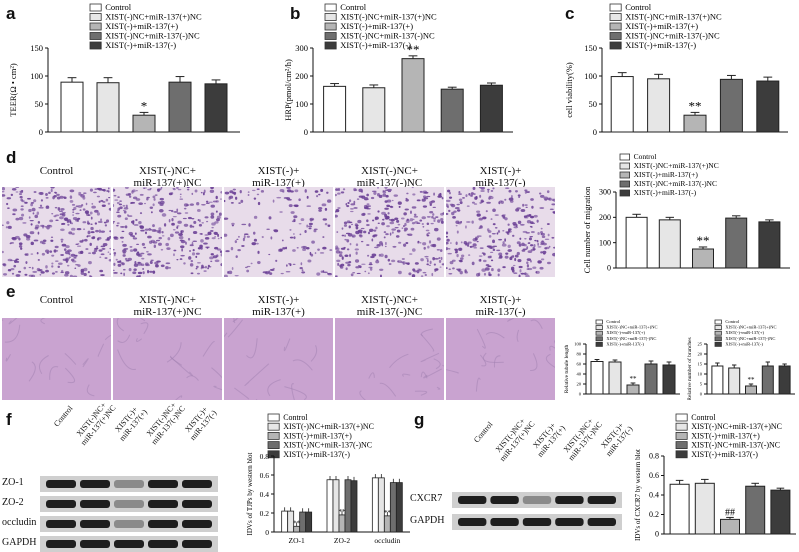 The image size is (799, 552). Describe the element at coordinates (631, 338) in the screenshot. I see `e1-legend-label-3: XIST(-)NC+miR-137(-)NC` at that location.